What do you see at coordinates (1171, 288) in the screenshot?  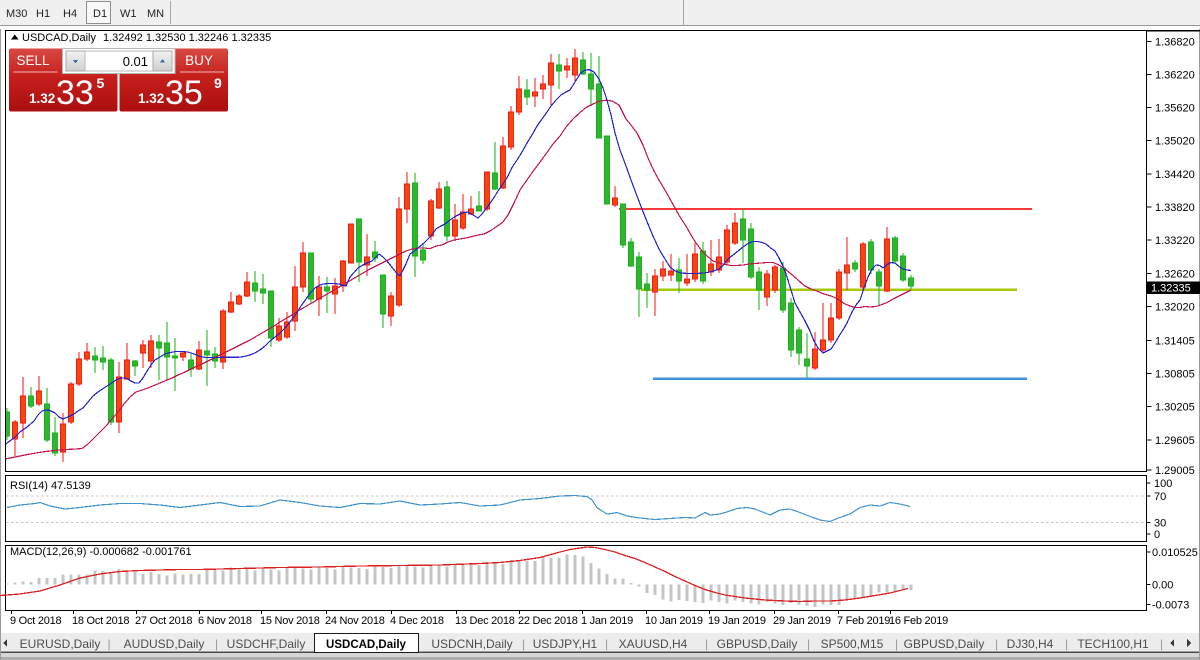 I see `svg-text: 1.32335` at bounding box center [1171, 288].